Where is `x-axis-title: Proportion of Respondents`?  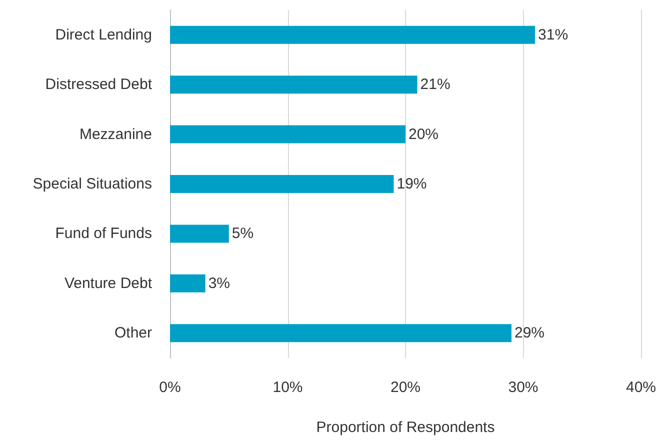
x-axis-title: Proportion of Respondents is located at coordinates (405, 427).